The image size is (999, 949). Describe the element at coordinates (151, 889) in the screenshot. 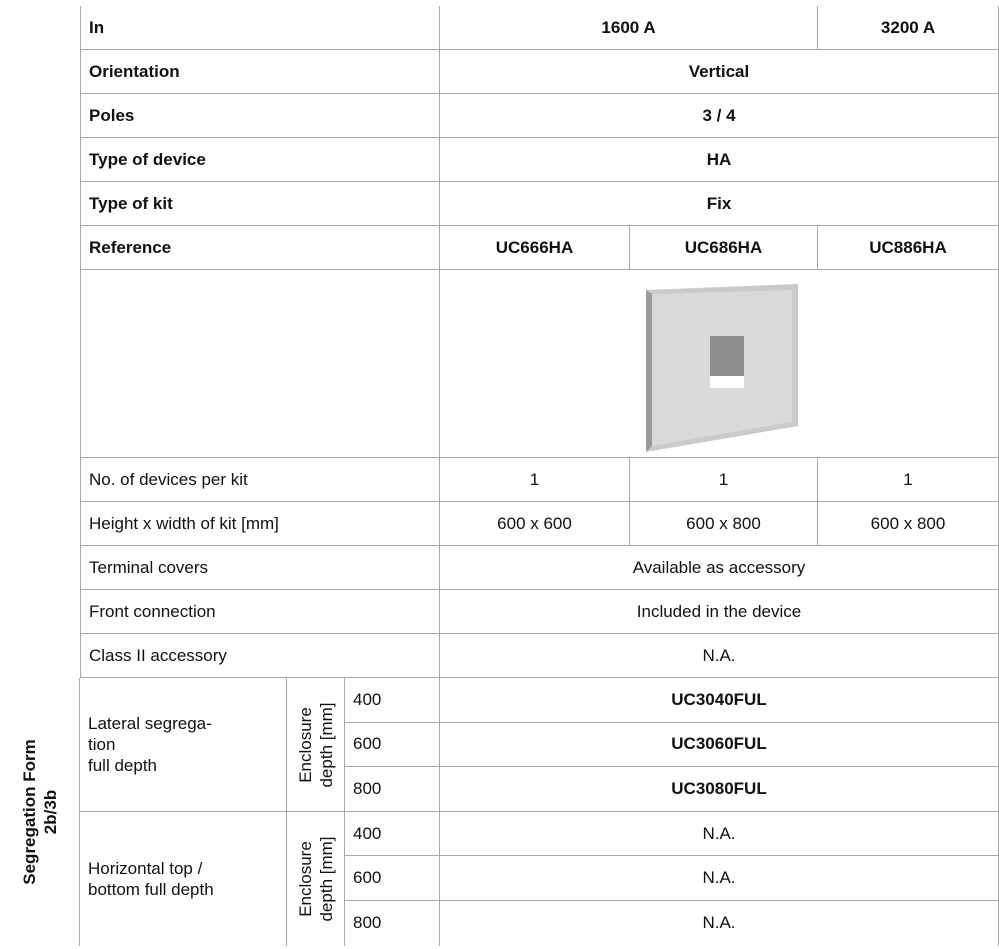

I see `group-label-text-line: bottom full depth` at that location.